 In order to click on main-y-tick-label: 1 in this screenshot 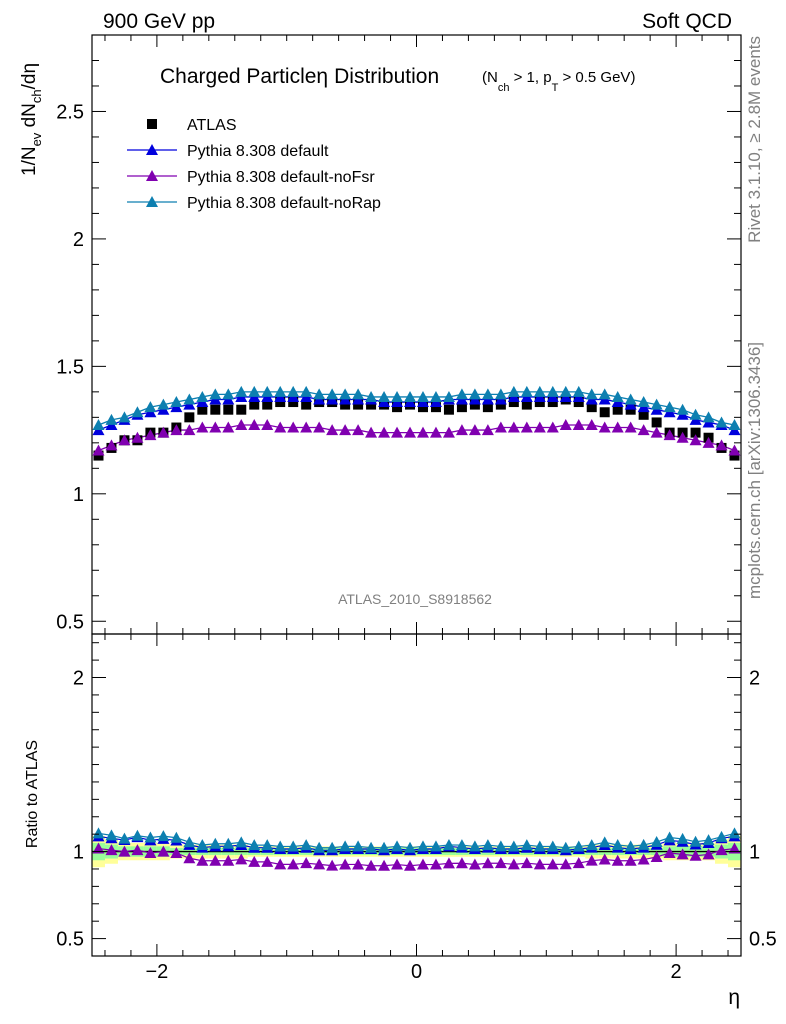, I will do `click(78, 495)`.